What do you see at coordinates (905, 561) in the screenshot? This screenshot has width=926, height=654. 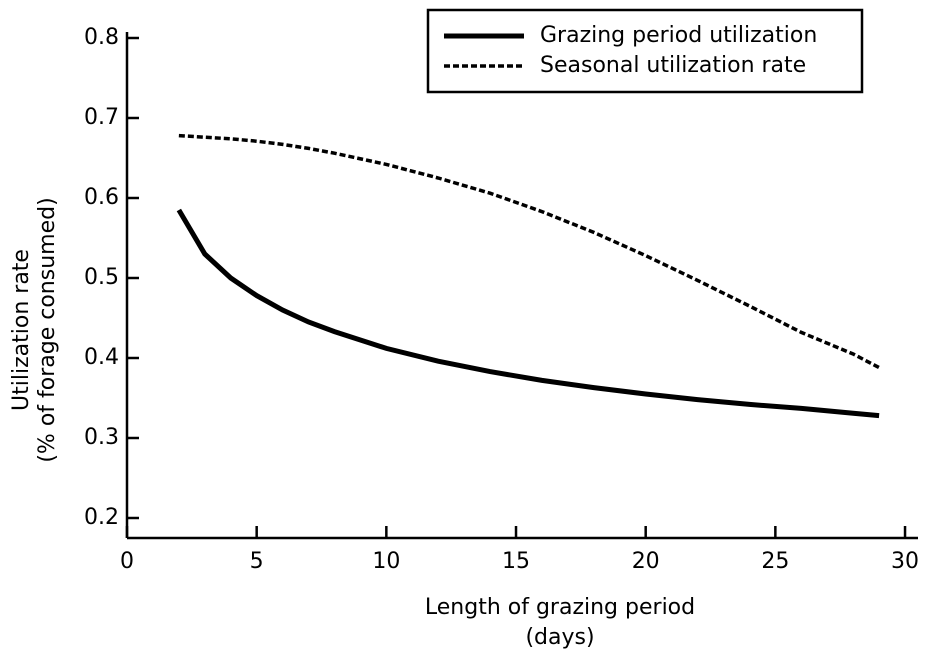 I see `x-tick-label: 30` at bounding box center [905, 561].